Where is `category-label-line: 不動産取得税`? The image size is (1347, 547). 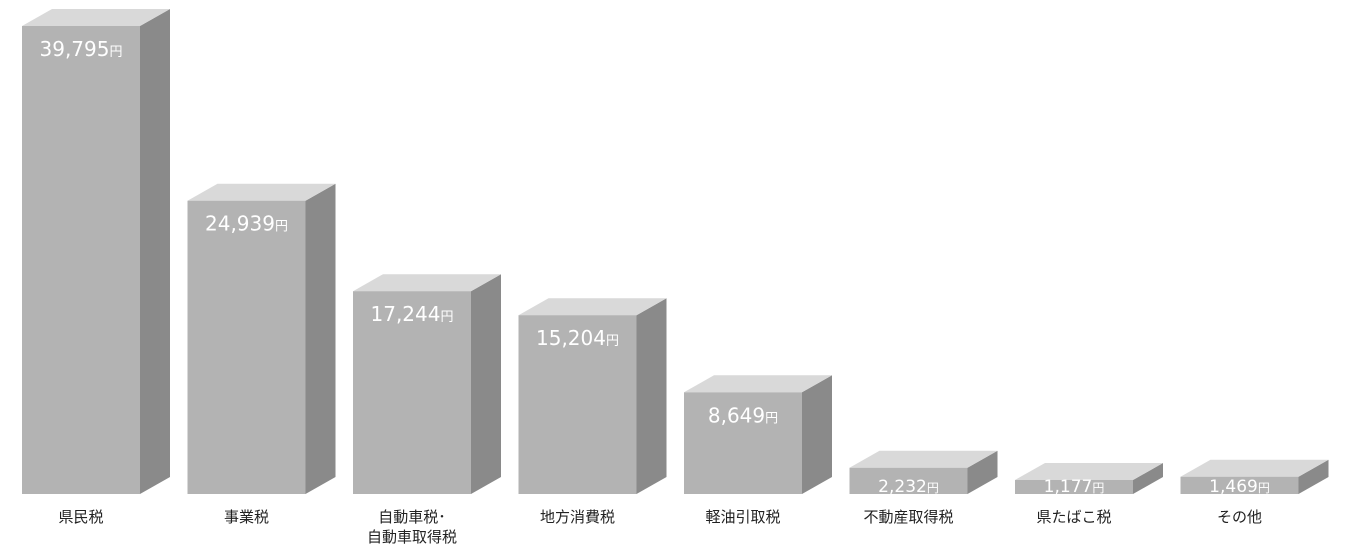 category-label-line: 不動産取得税 is located at coordinates (908, 517).